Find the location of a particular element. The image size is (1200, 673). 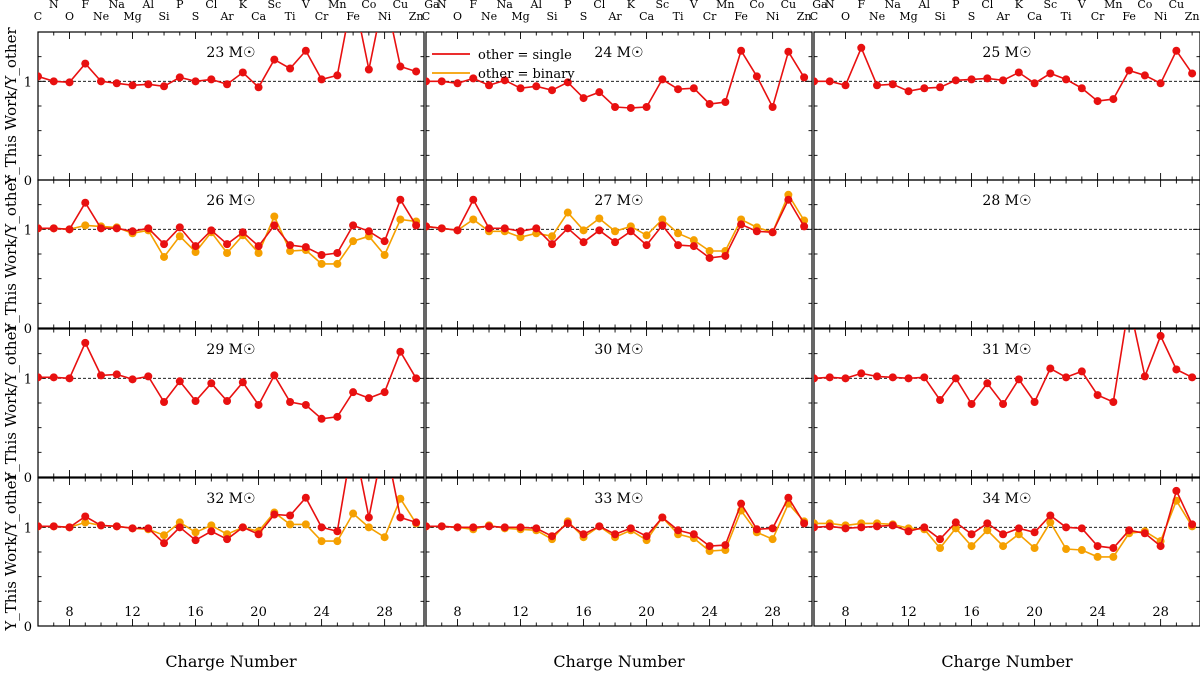

x-tick-label: 16 is located at coordinates (195, 612).